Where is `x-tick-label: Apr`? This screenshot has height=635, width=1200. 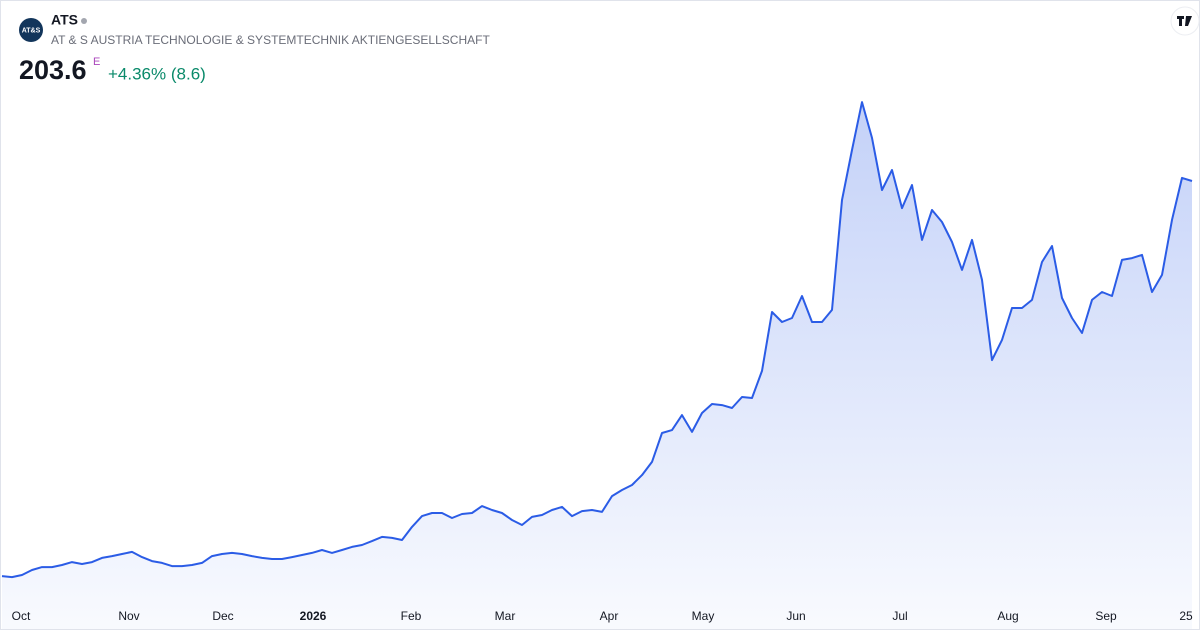 x-tick-label: Apr is located at coordinates (609, 616).